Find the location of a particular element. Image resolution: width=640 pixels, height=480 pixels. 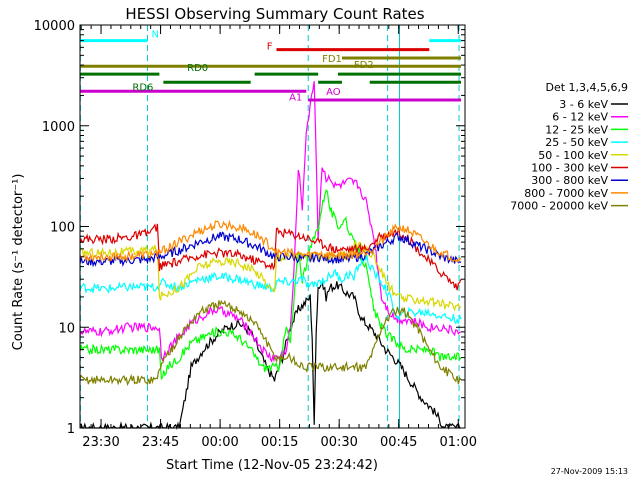

y-tick-label-2: 100 is located at coordinates (62, 228).